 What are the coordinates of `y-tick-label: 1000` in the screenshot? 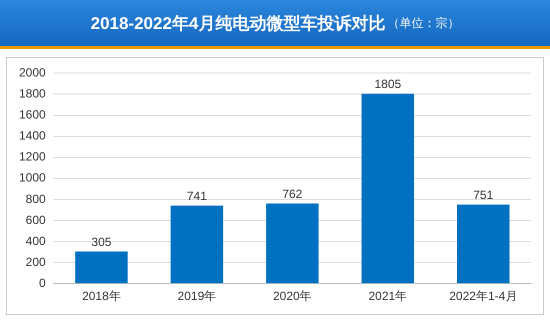 It's located at (32, 177).